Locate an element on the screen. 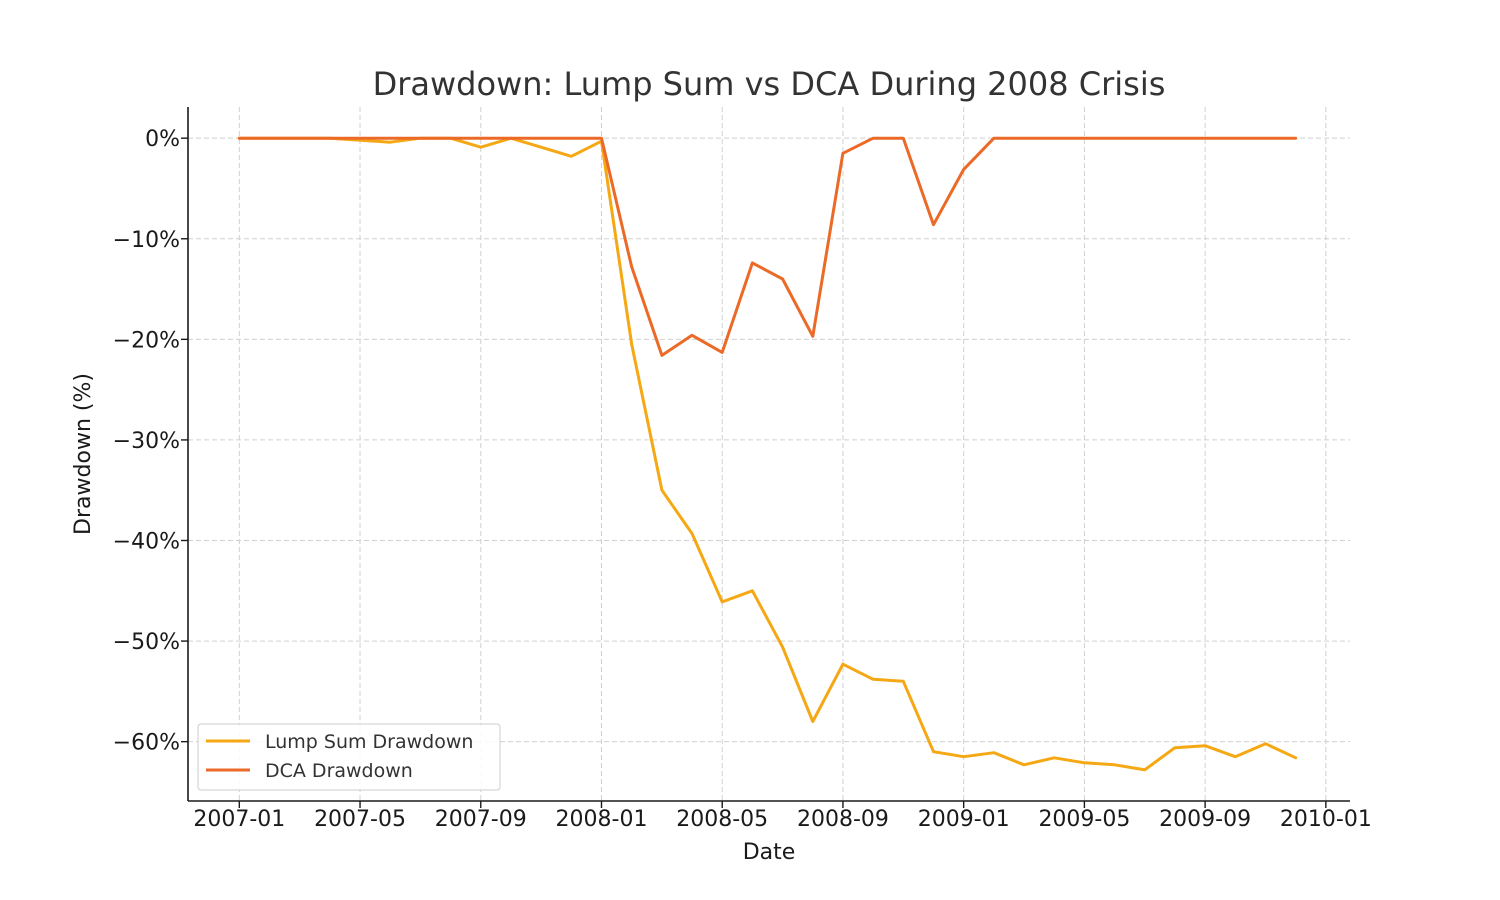 This screenshot has width=1500, height=900. legend-box is located at coordinates (349, 757).